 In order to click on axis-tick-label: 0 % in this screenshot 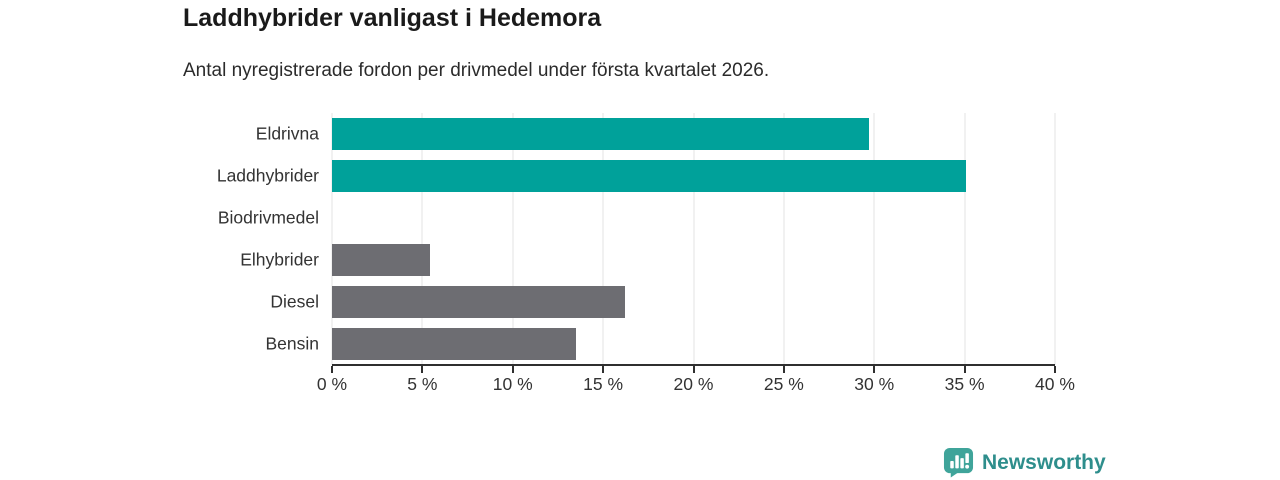, I will do `click(332, 384)`.